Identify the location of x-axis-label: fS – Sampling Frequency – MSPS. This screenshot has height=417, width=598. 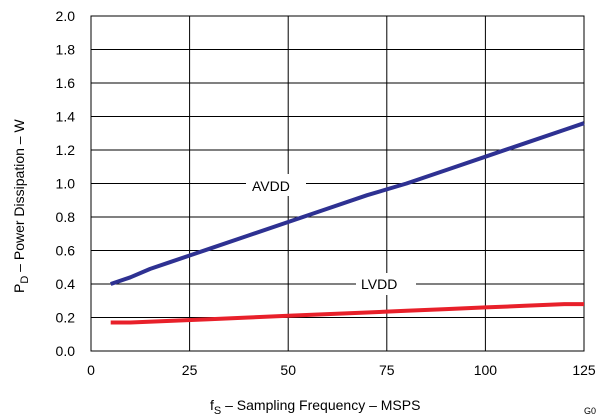
(315, 407).